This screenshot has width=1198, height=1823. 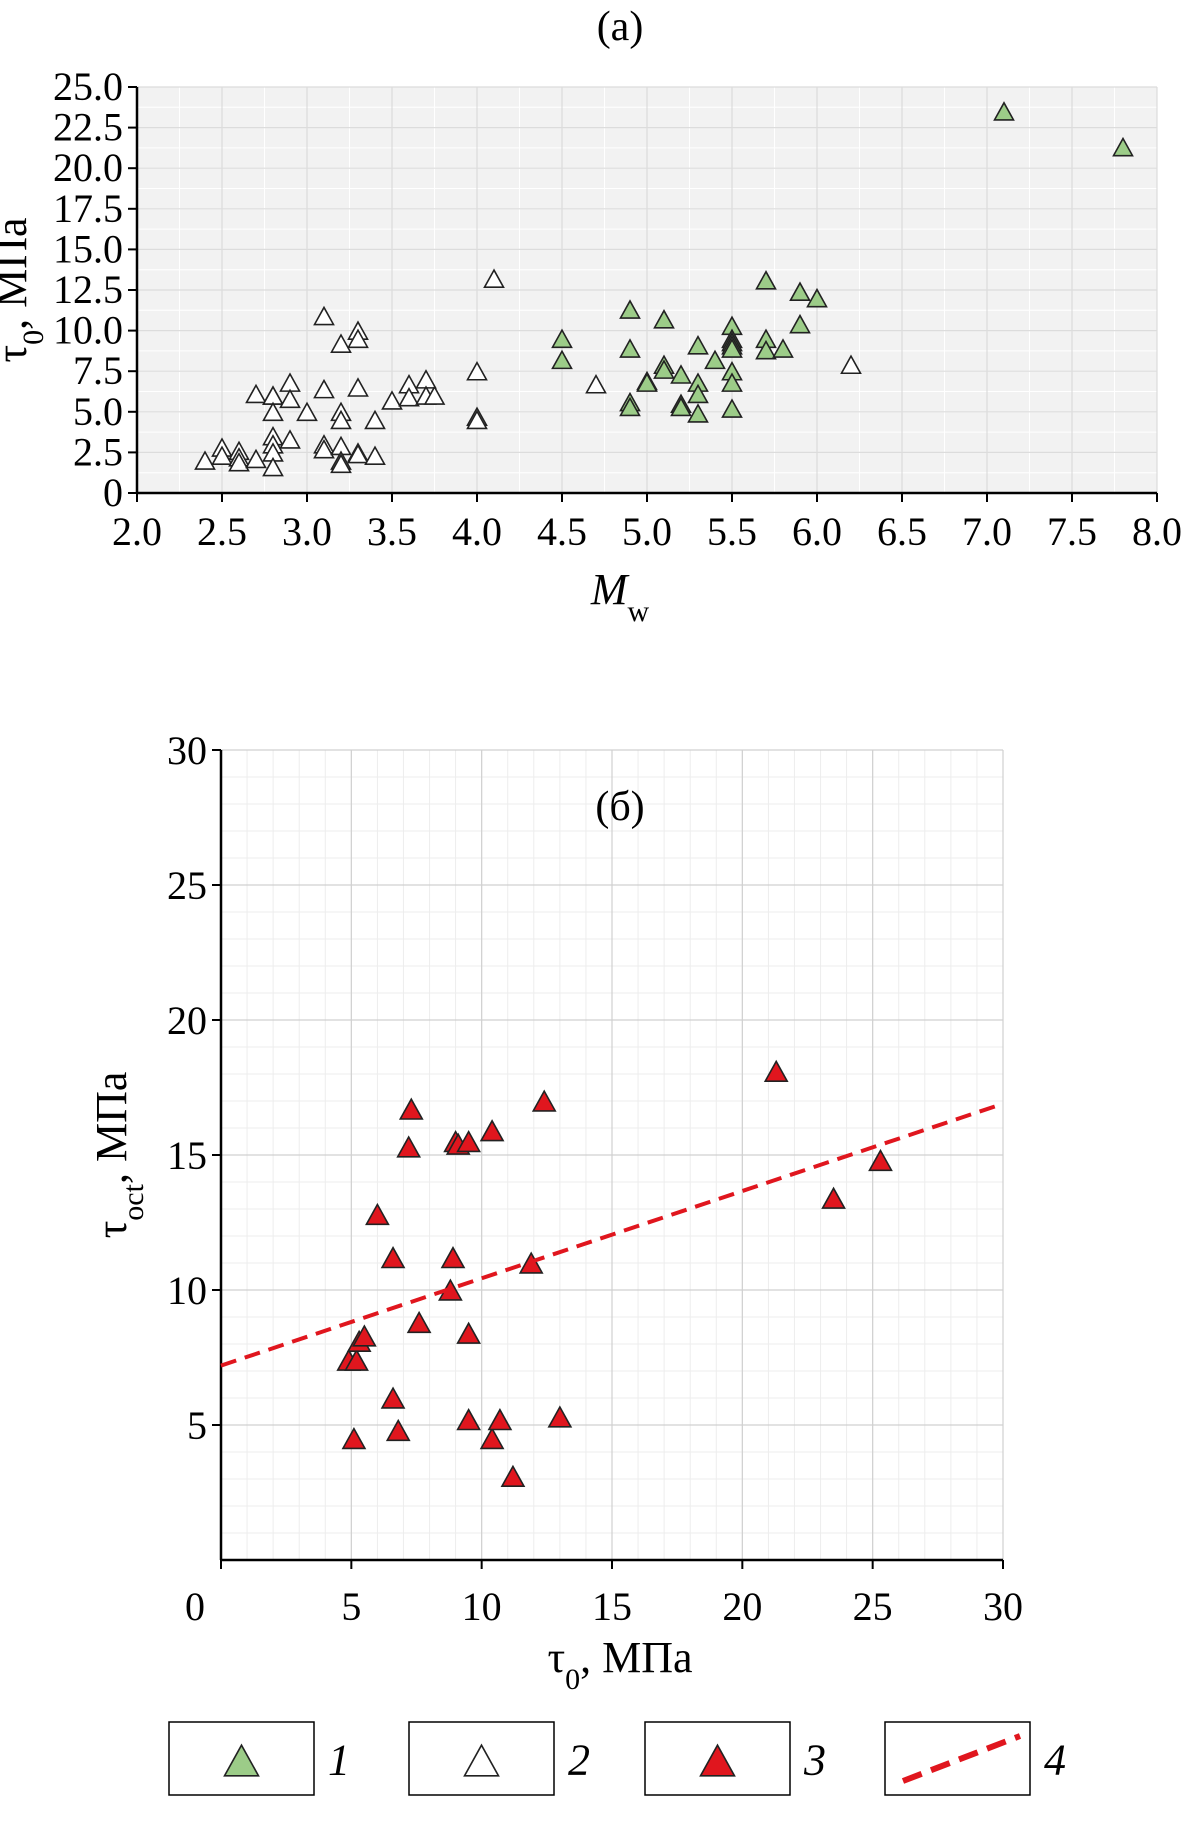 What do you see at coordinates (118, 1155) in the screenshot?
I see `y-axis-label-b: τoct, МПа` at bounding box center [118, 1155].